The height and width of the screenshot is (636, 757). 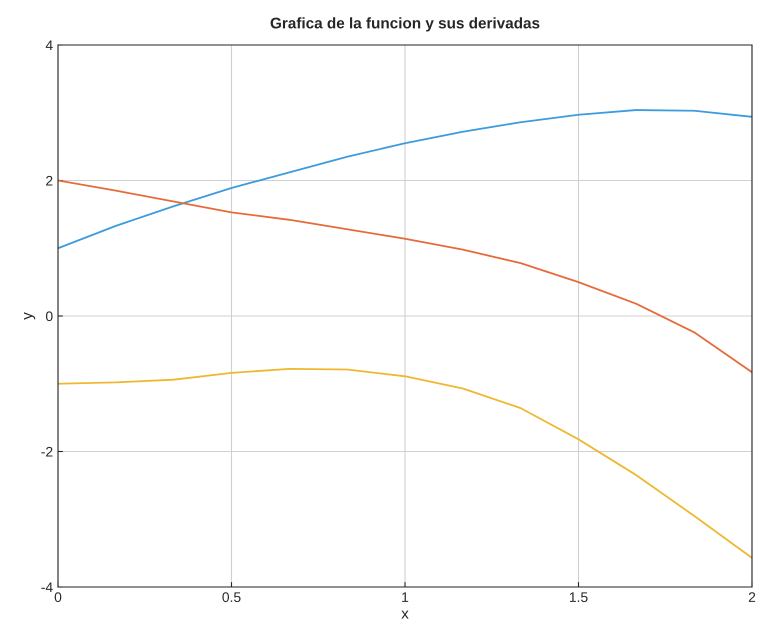 I want to click on x-tick-label: 1, so click(x=405, y=597).